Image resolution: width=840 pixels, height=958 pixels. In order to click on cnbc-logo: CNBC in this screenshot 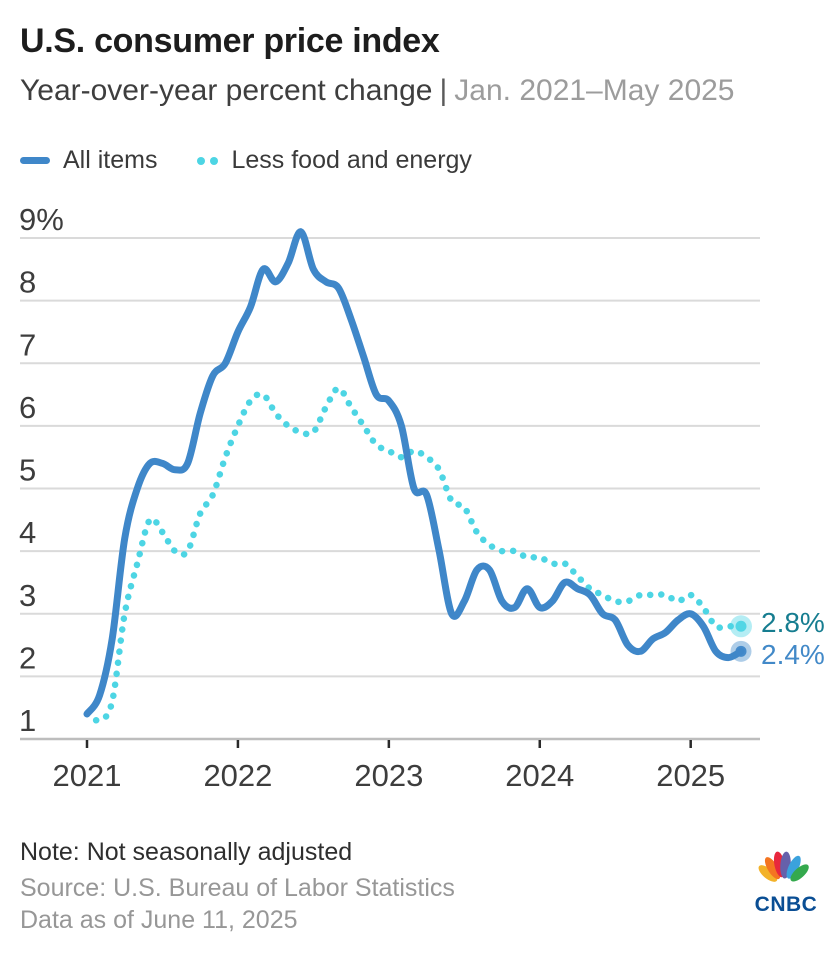, I will do `click(786, 884)`.